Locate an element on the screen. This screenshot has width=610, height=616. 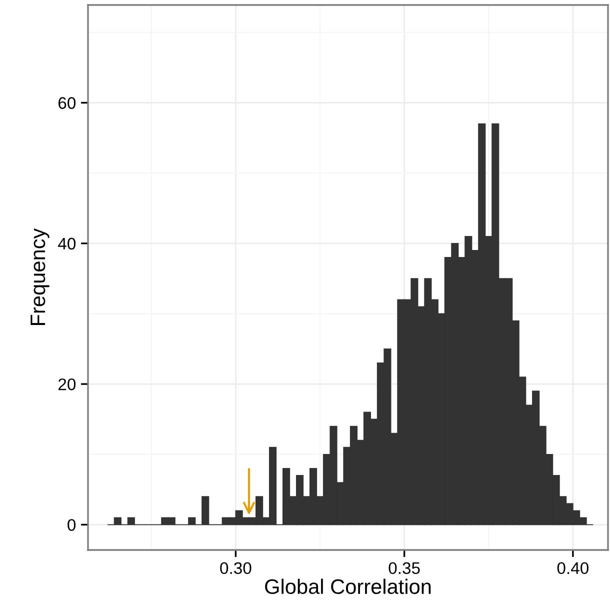
x-tick-label: 0.35 is located at coordinates (404, 568).